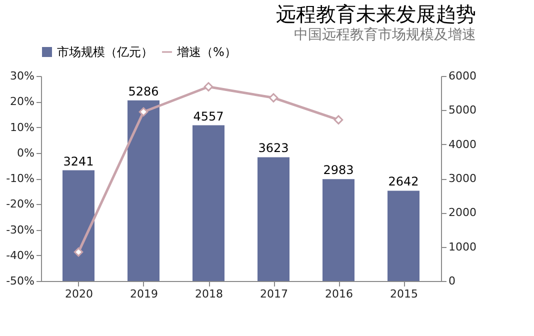  Describe the element at coordinates (105, 52) in the screenshot. I see `legend-label: 市场规模（亿元）` at that location.